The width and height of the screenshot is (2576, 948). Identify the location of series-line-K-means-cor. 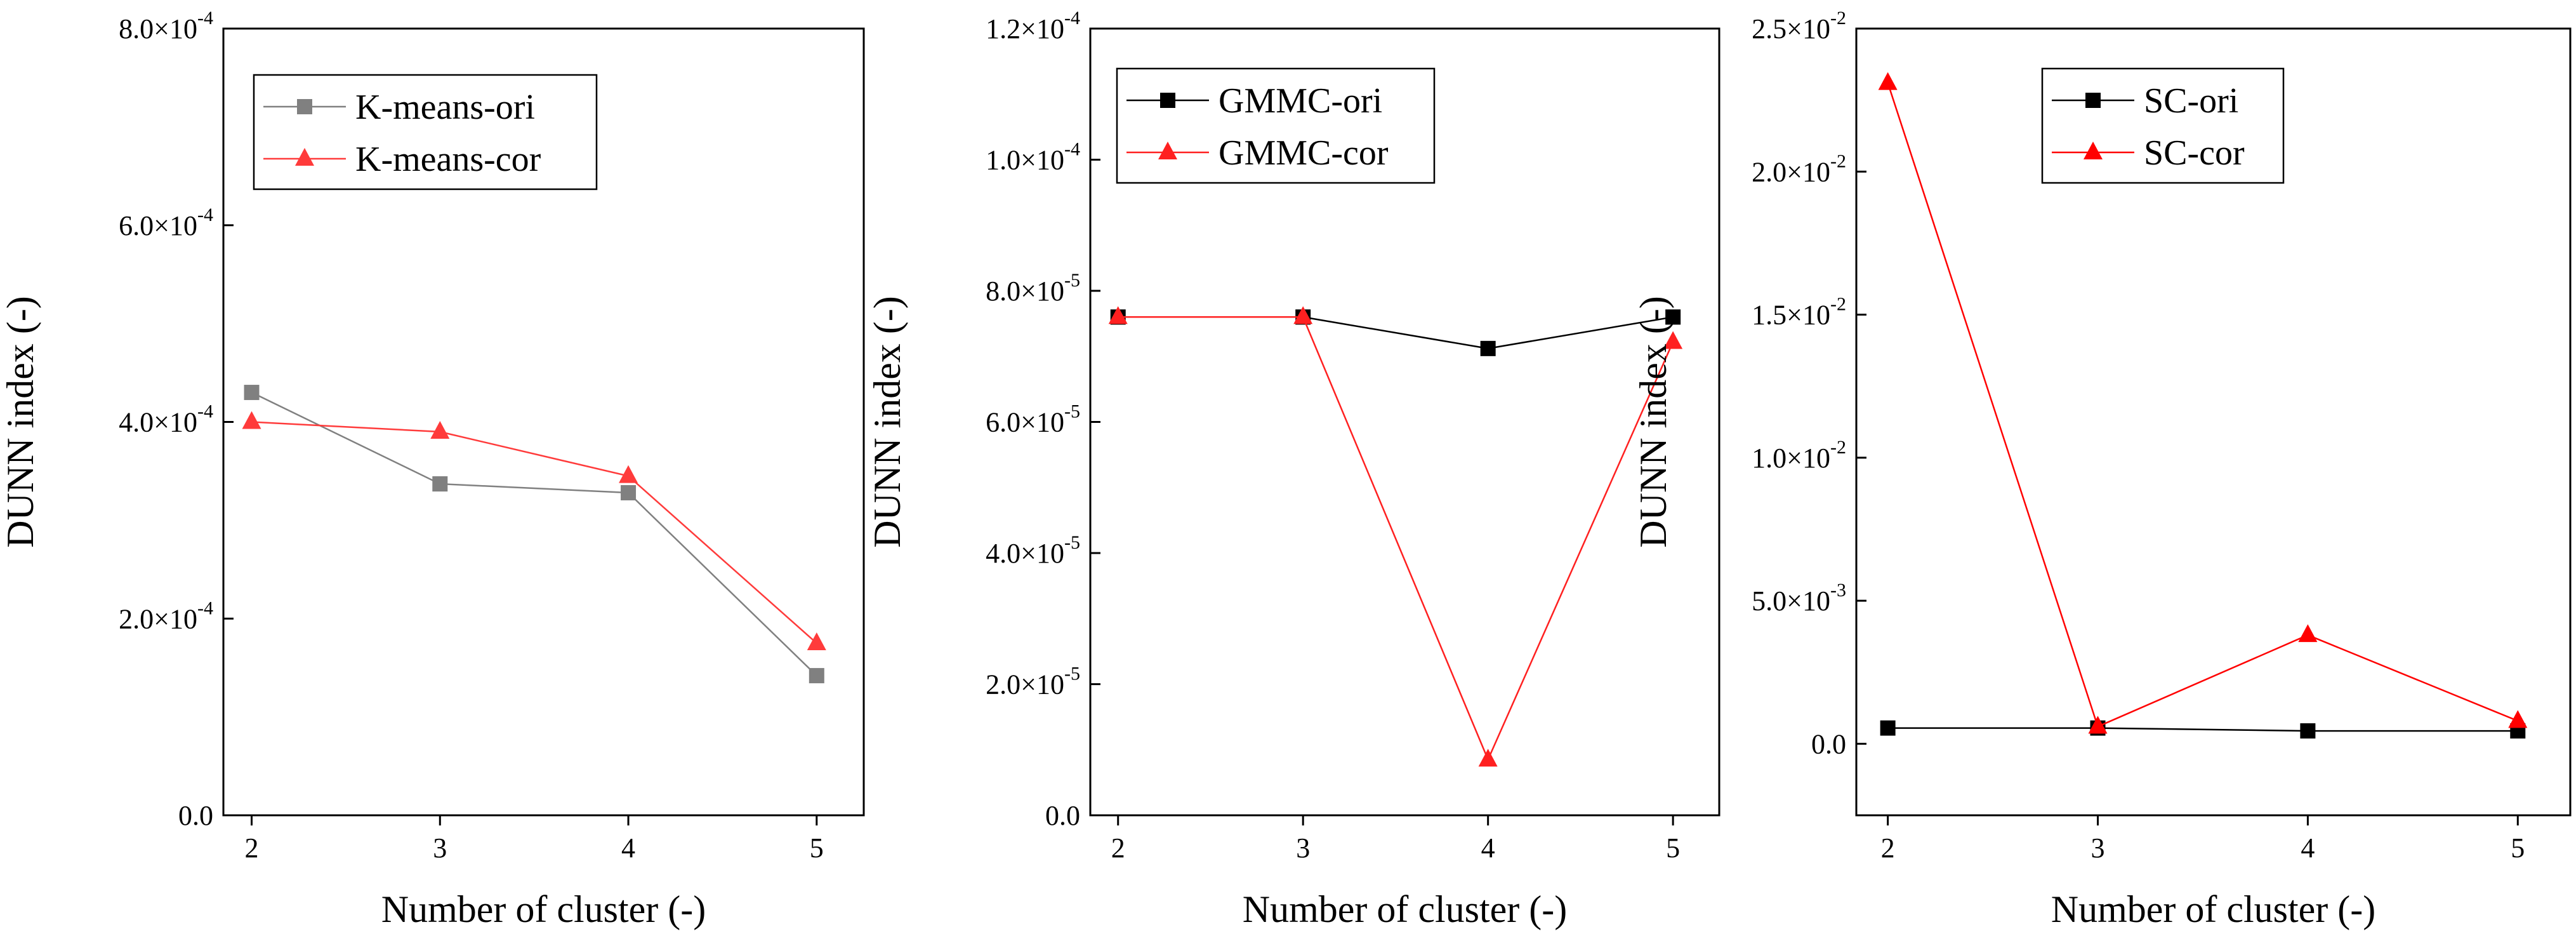
(534, 532).